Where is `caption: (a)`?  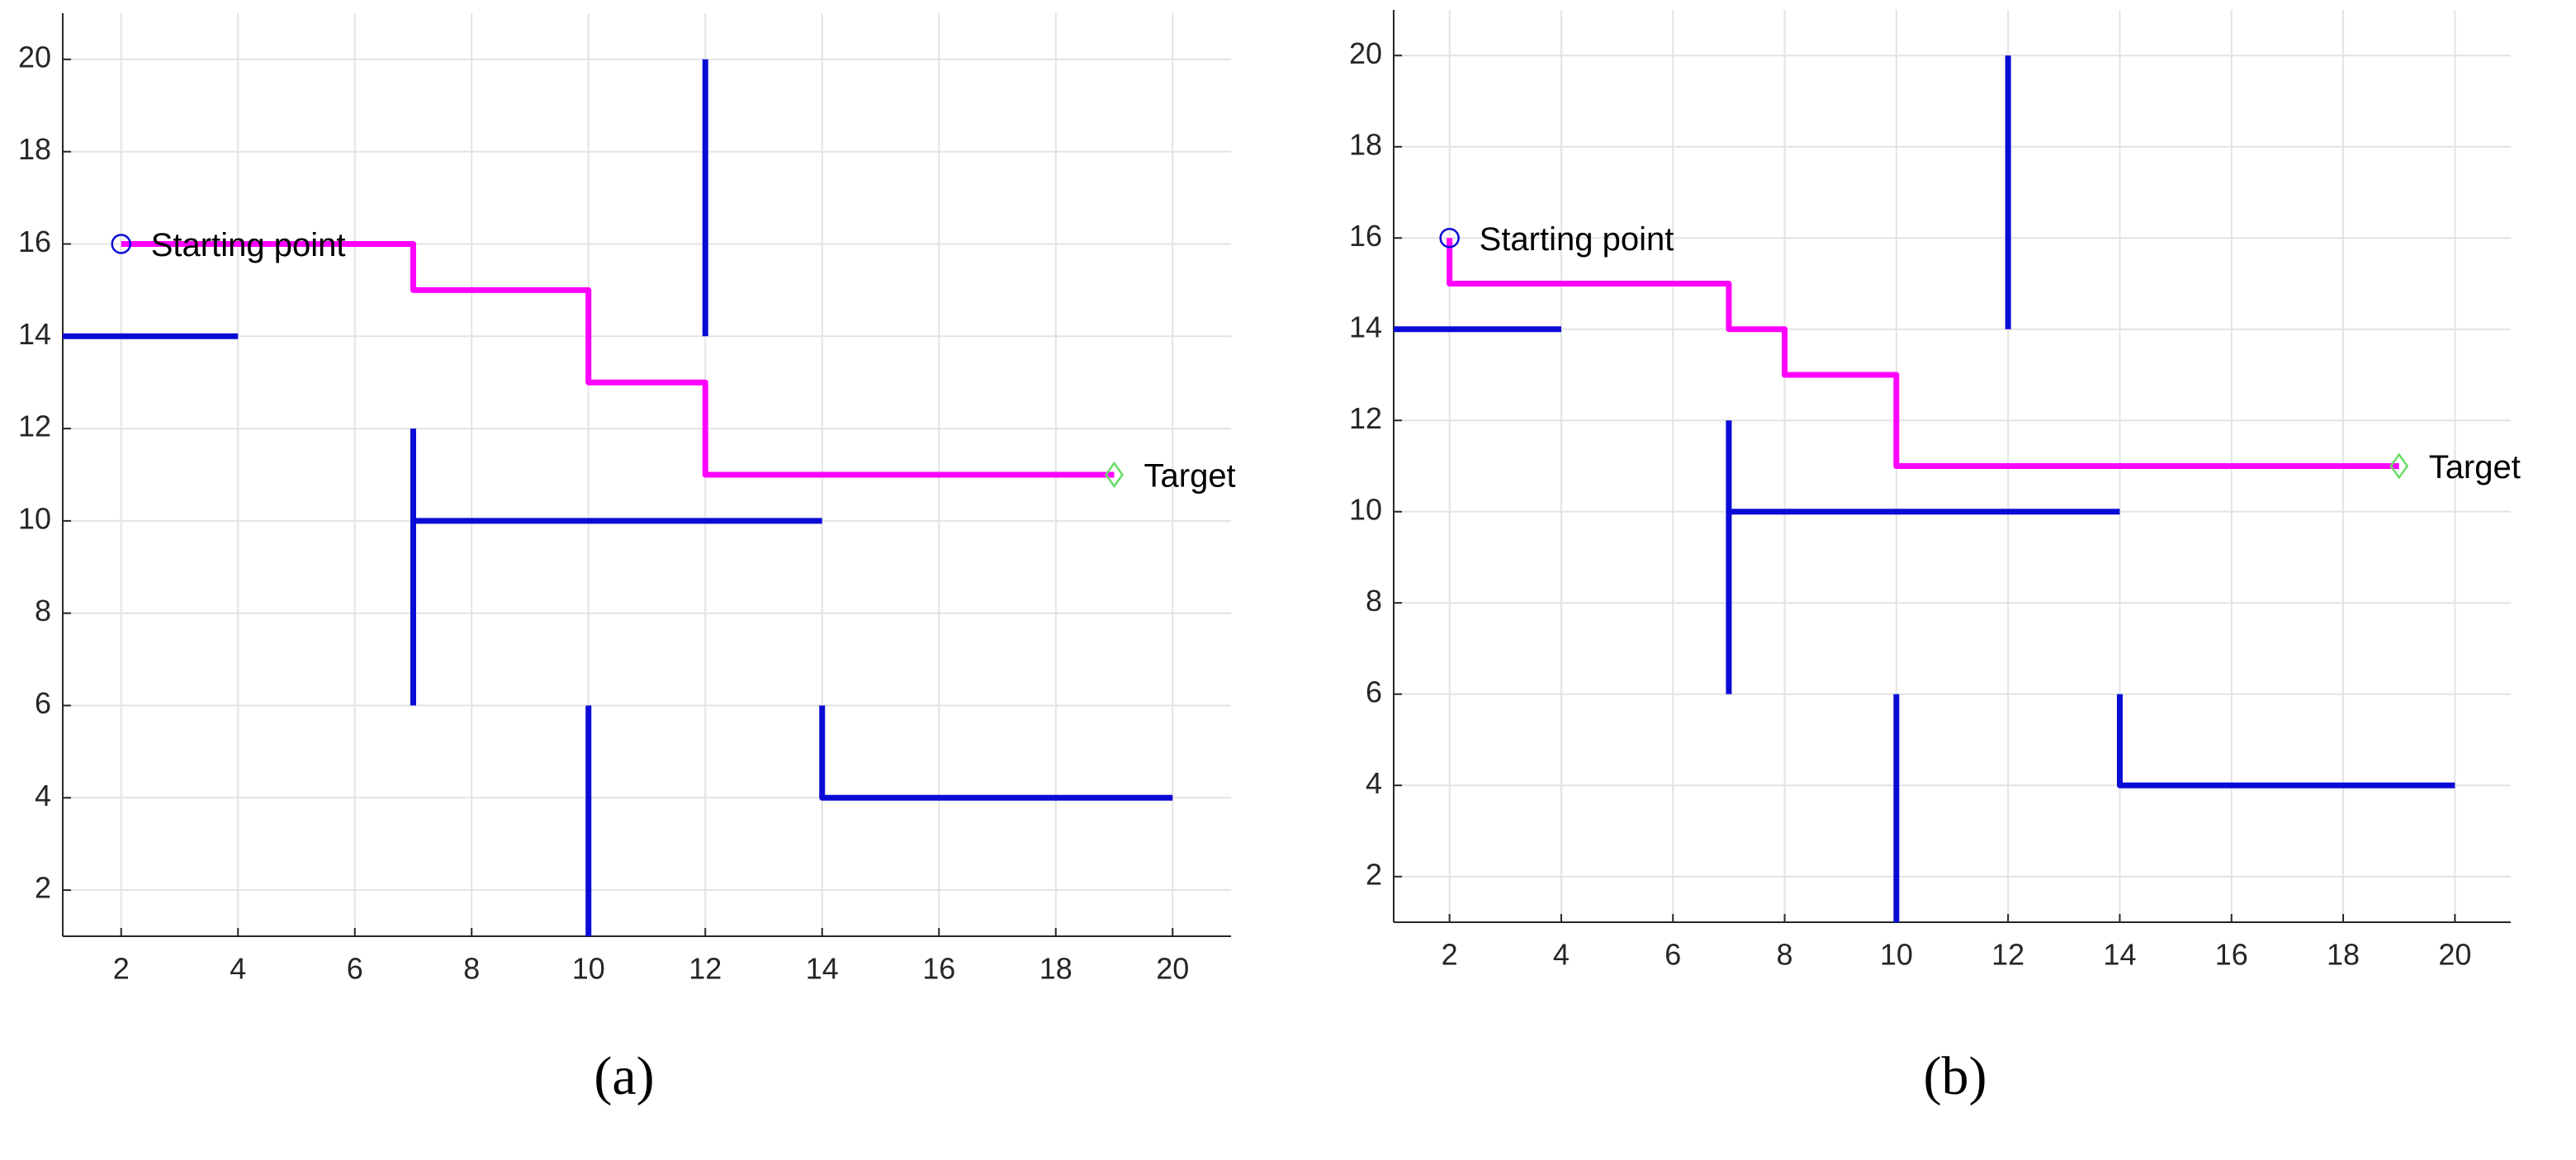
caption: (a) is located at coordinates (624, 1076).